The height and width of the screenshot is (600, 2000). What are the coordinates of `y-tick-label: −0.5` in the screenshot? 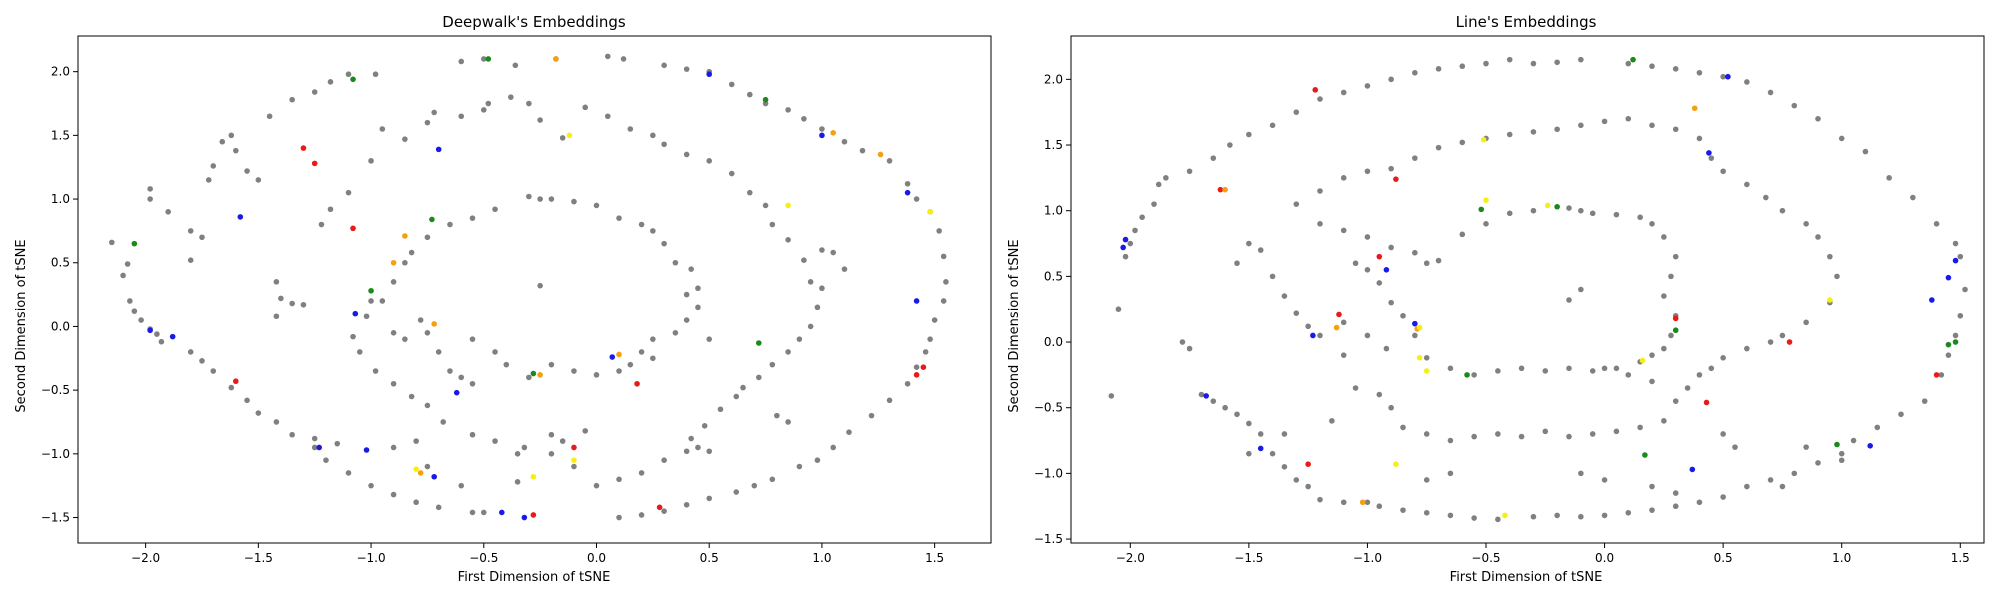 It's located at (1048, 408).